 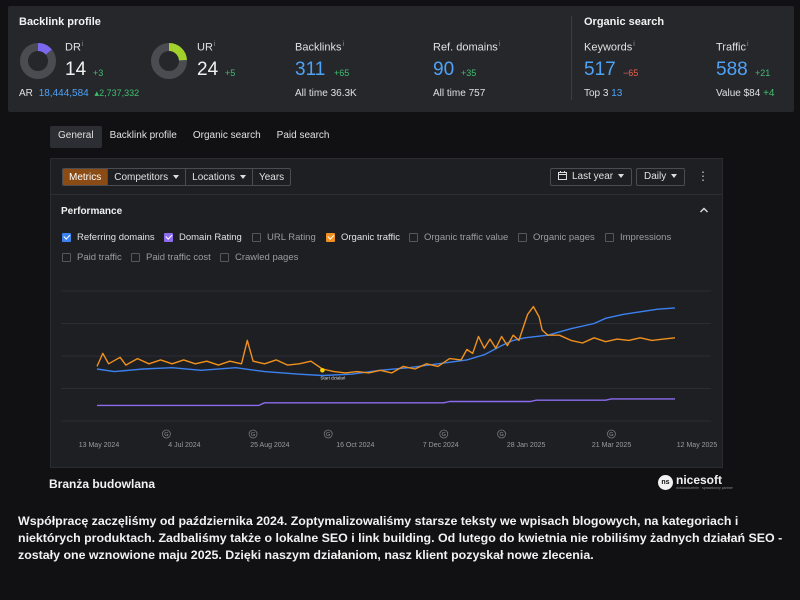 I want to click on x-tick-label: 7 Dec 2024, so click(x=441, y=445).